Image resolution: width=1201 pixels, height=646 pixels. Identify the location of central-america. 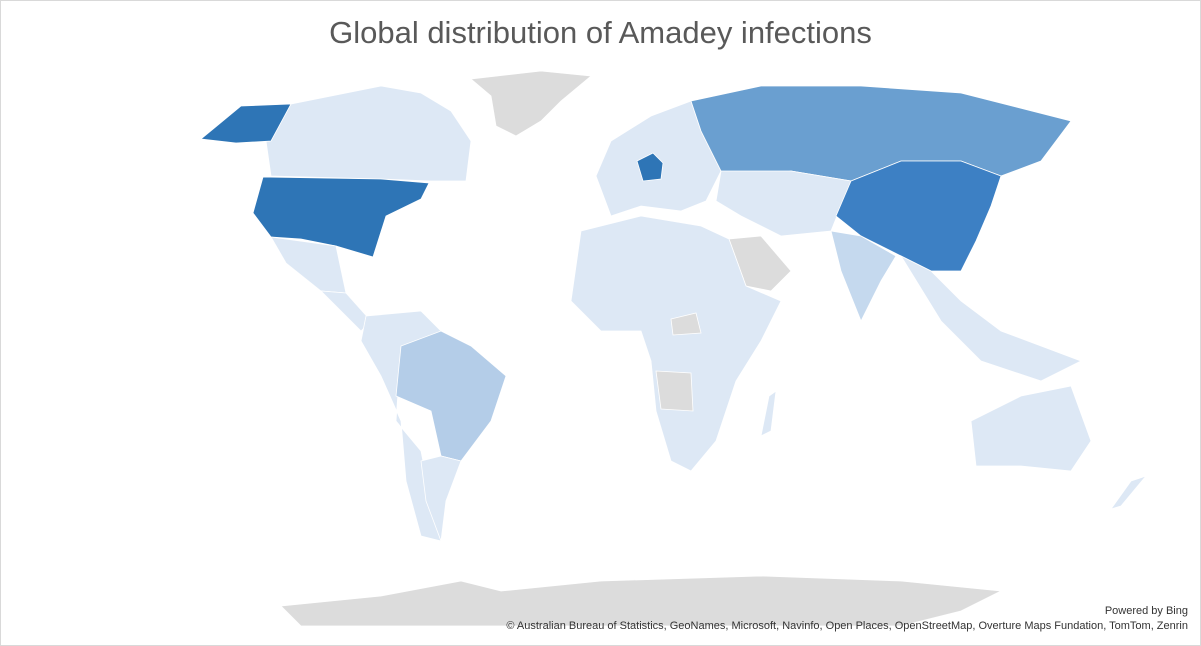
(345, 311).